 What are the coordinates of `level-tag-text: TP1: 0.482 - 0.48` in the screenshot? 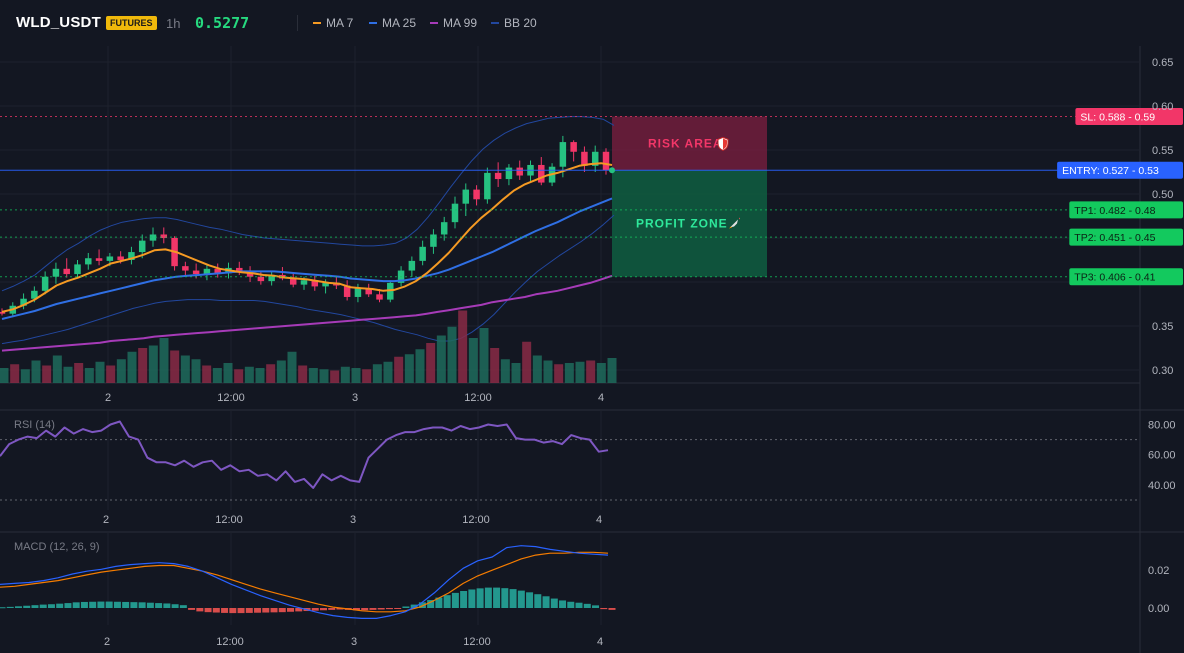 It's located at (1114, 211).